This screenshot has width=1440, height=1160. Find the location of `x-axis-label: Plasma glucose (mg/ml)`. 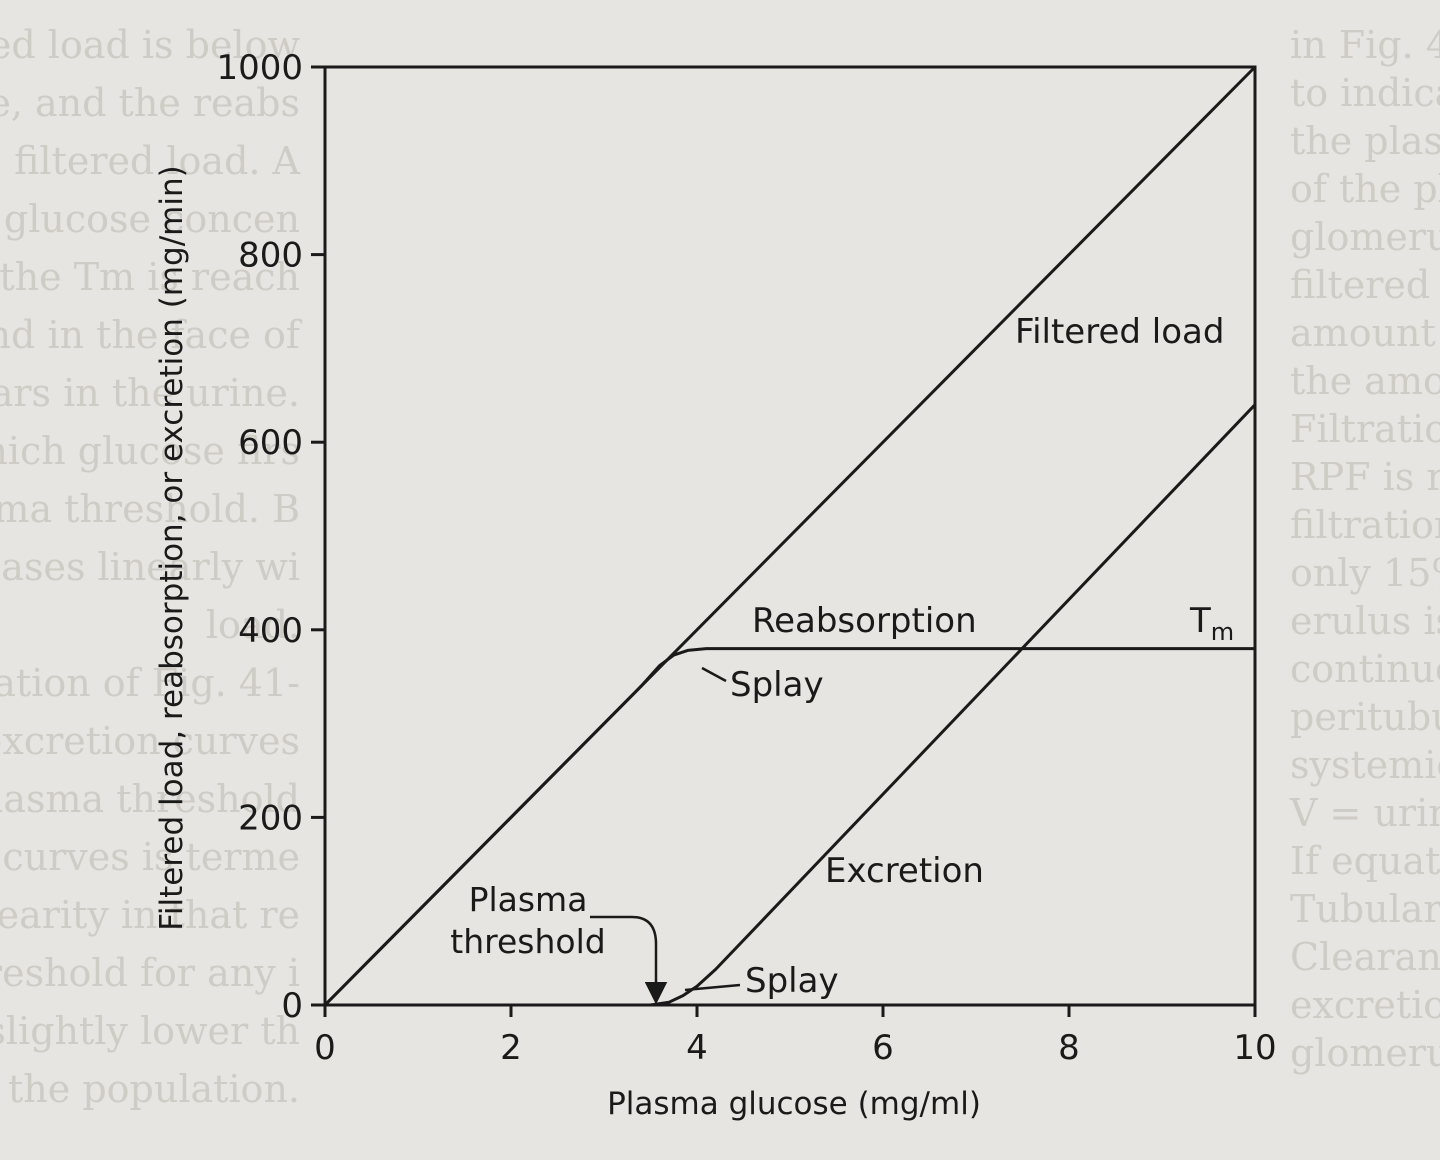

x-axis-label: Plasma glucose (mg/ml) is located at coordinates (794, 1104).